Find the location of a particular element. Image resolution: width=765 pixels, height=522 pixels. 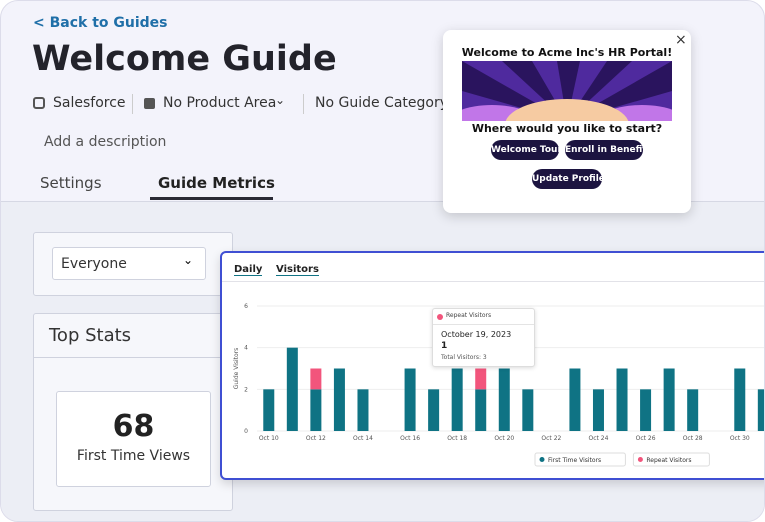

stat-card is located at coordinates (133, 439).